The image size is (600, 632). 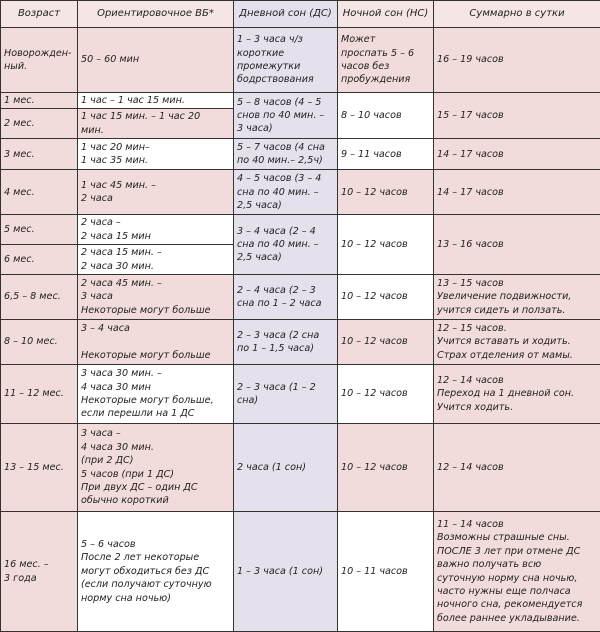 I want to click on wake-cell: 2 часа 15 мин. – 2 часа 30 мин., so click(x=156, y=260).